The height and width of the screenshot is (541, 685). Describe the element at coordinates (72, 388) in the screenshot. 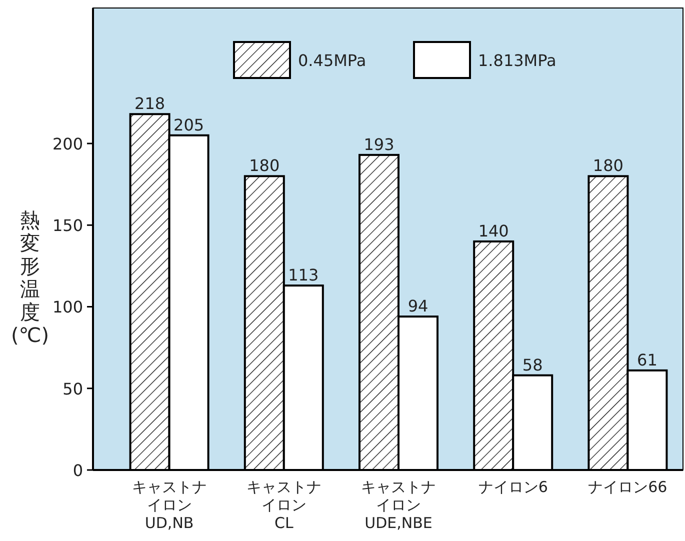

I see `y-tick-label: 50` at that location.